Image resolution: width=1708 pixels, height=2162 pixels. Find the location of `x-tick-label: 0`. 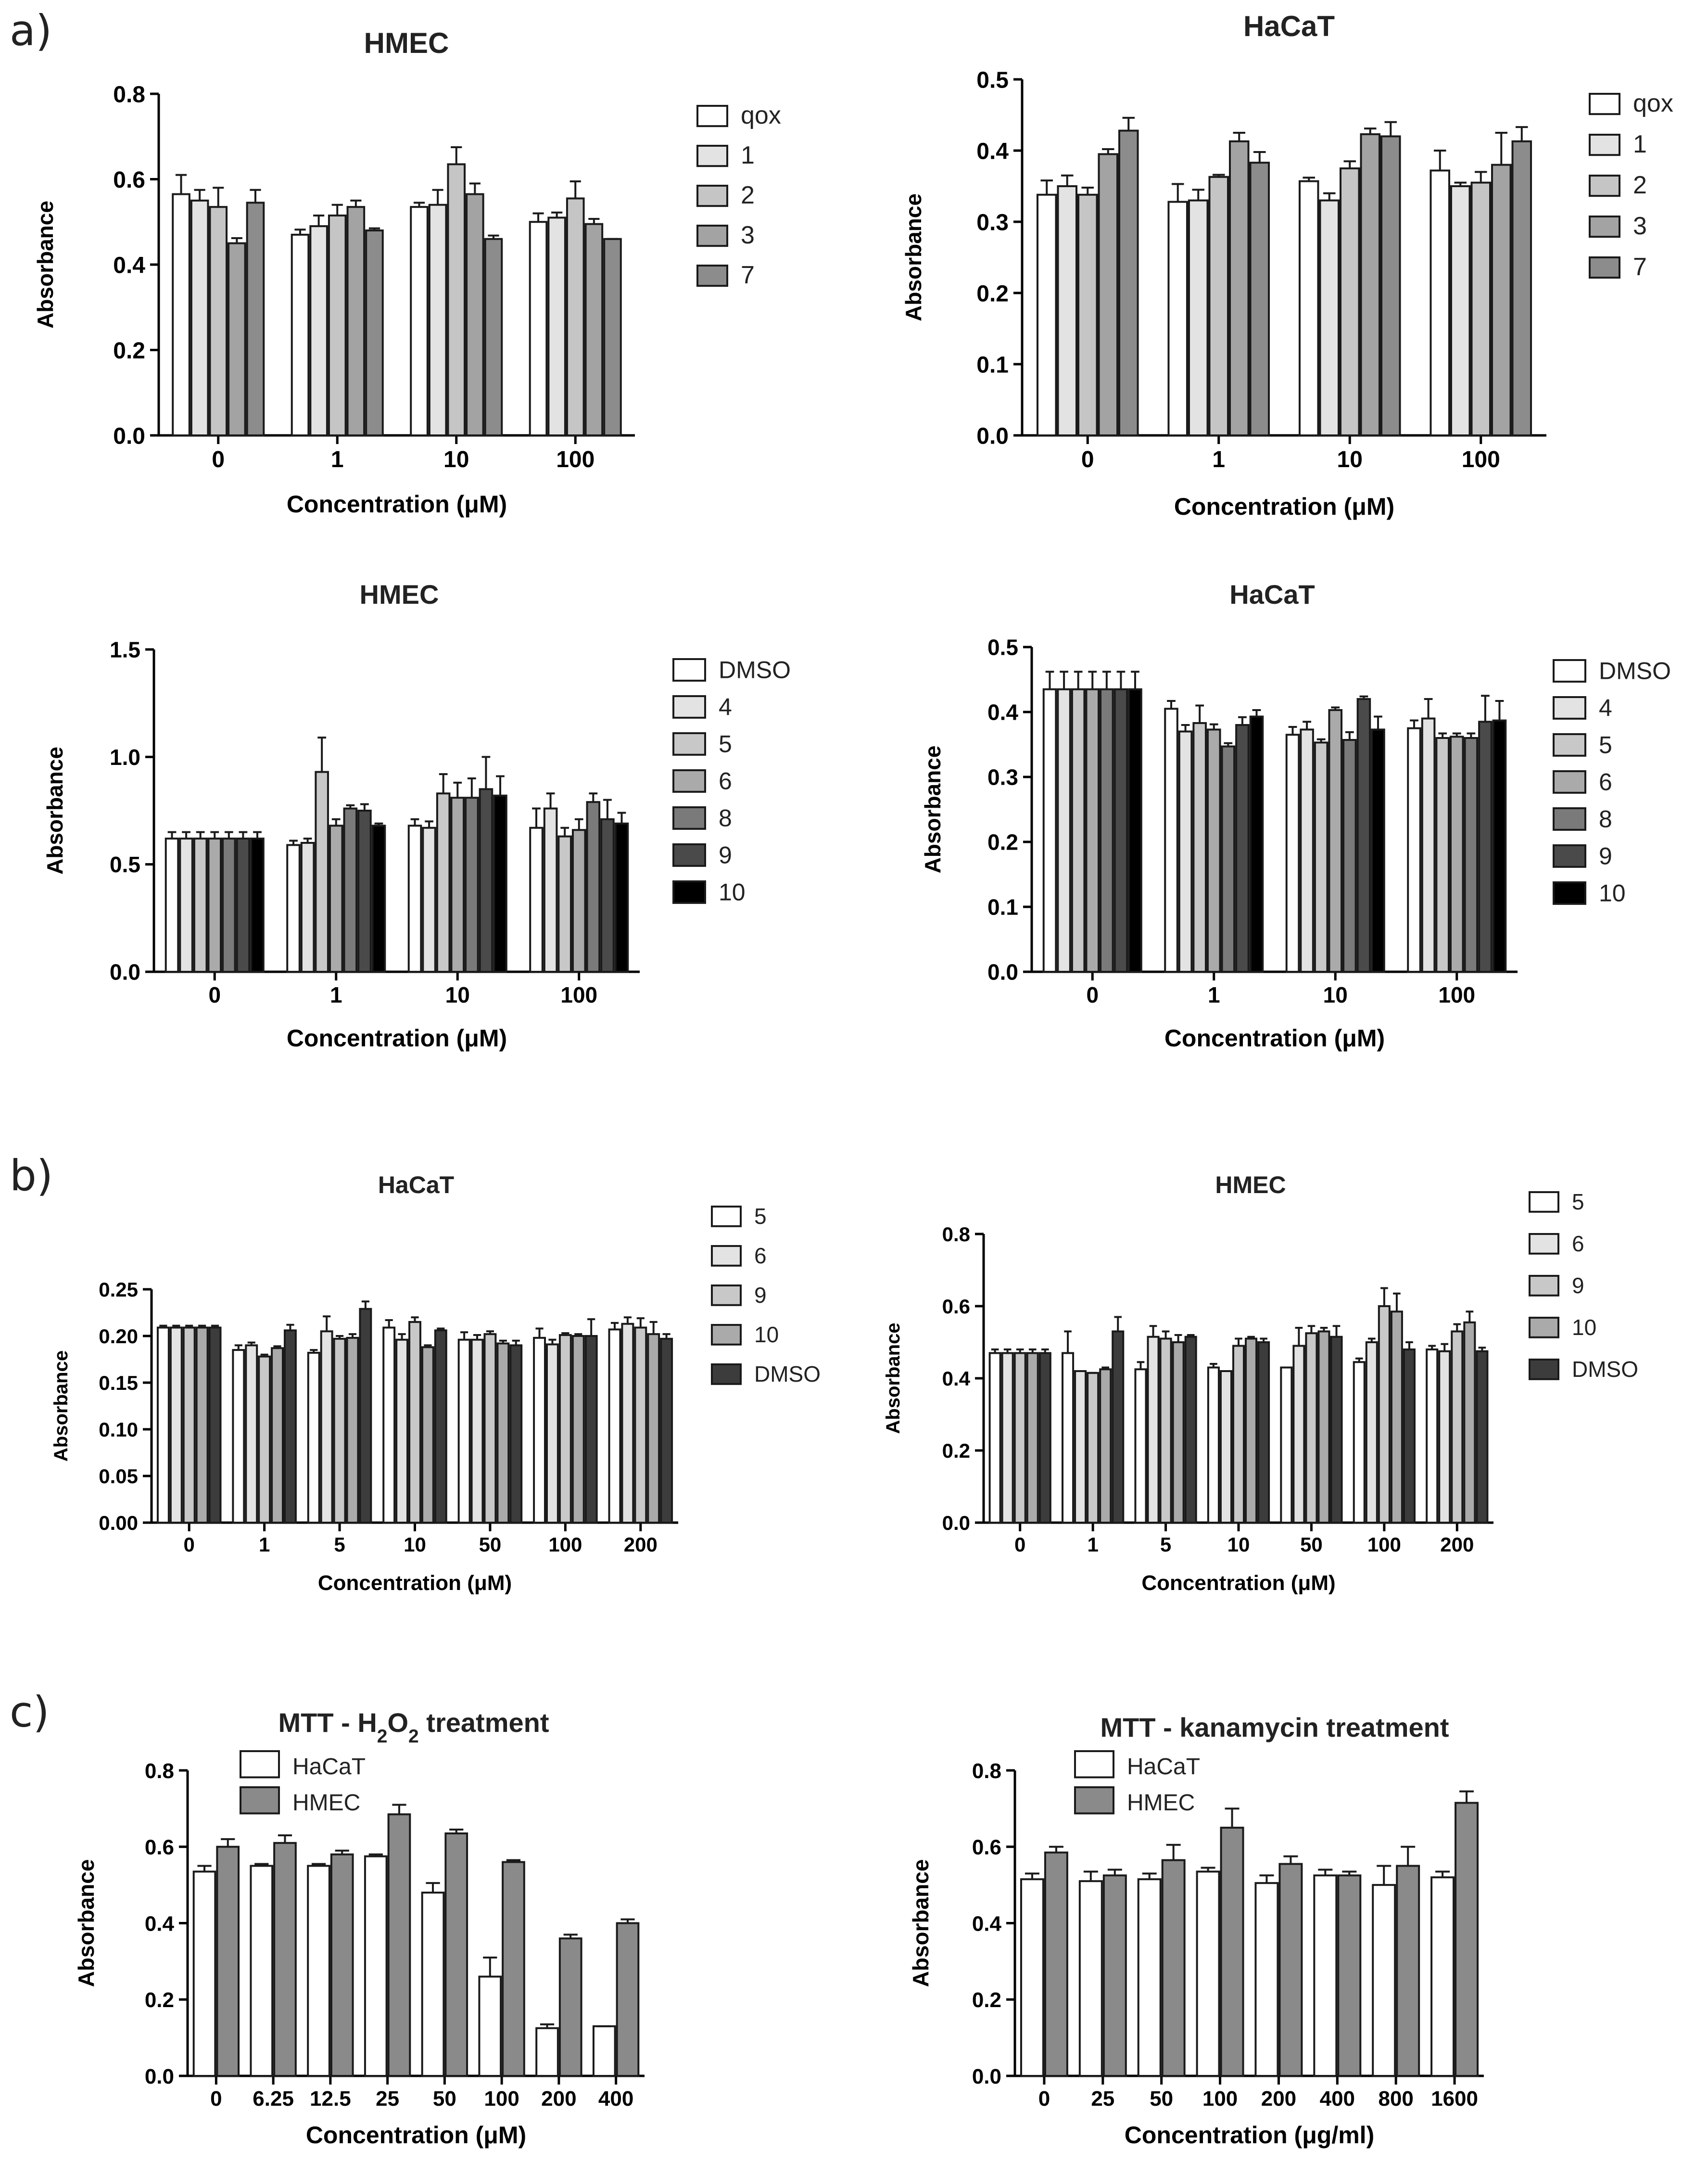

x-tick-label: 0 is located at coordinates (214, 994).